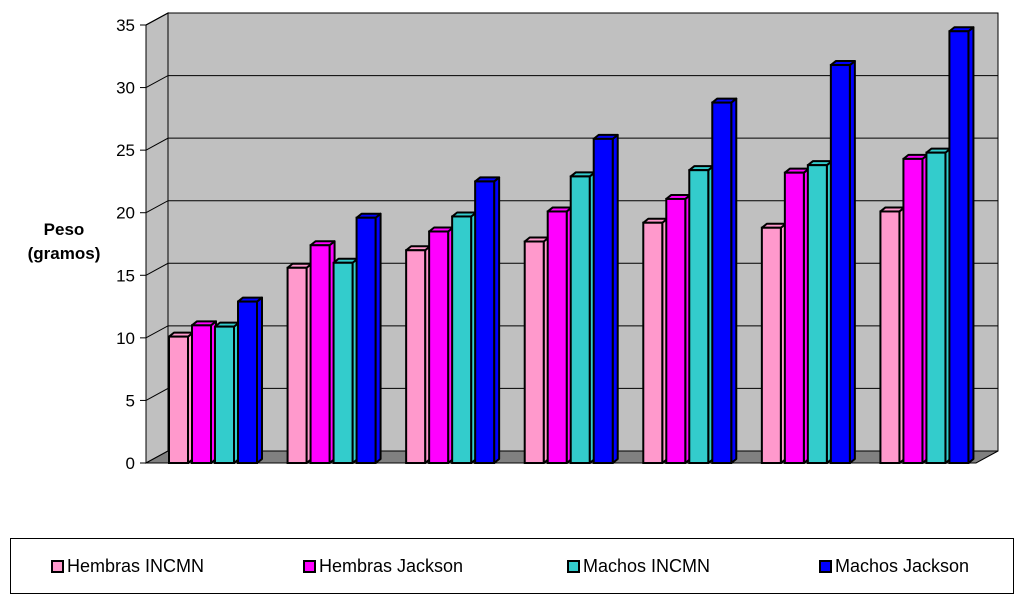 The image size is (1016, 594). Describe the element at coordinates (391, 565) in the screenshot. I see `legend-label-hembras-jackson: Hembras Jackson` at that location.